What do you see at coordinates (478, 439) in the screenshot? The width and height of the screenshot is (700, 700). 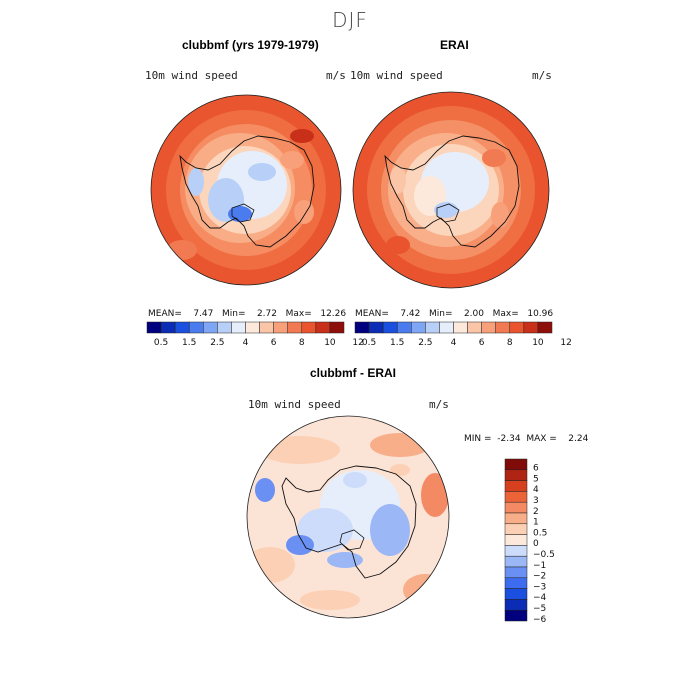 I see `diff-min-label: MIN =` at bounding box center [478, 439].